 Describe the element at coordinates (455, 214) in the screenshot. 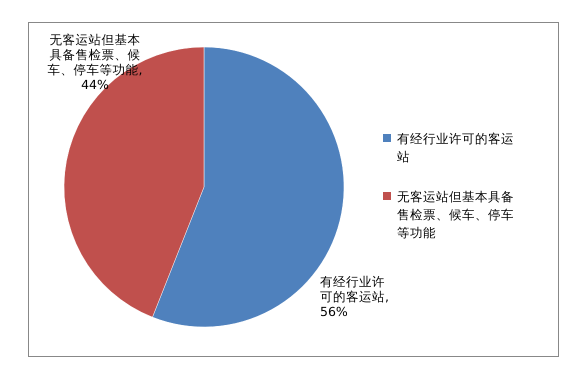

I see `legend-label: 无客运站但基本具备售检票、候车、停车等功能` at that location.